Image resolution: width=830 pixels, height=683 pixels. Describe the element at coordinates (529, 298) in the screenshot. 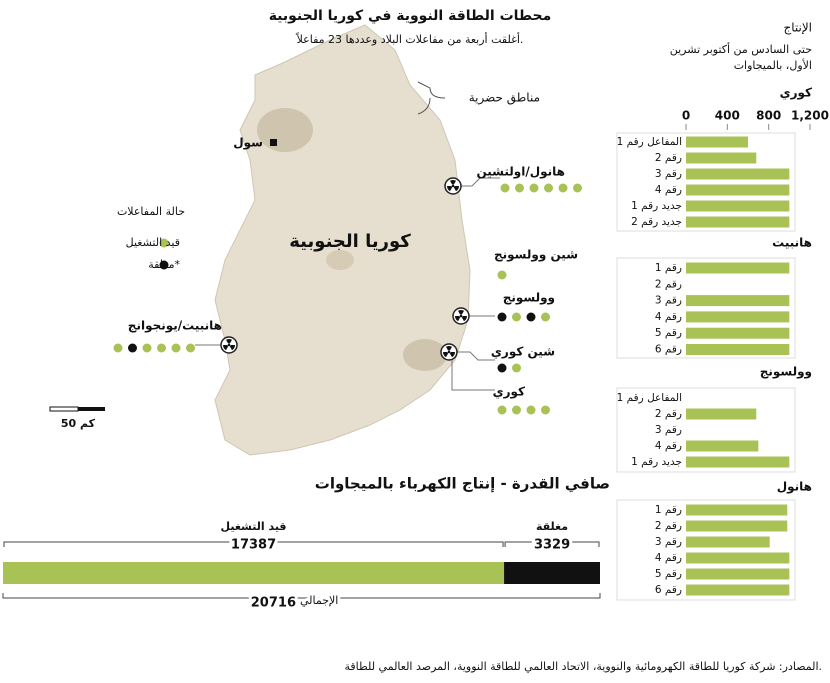

I see `plant-label: وولسونج` at that location.